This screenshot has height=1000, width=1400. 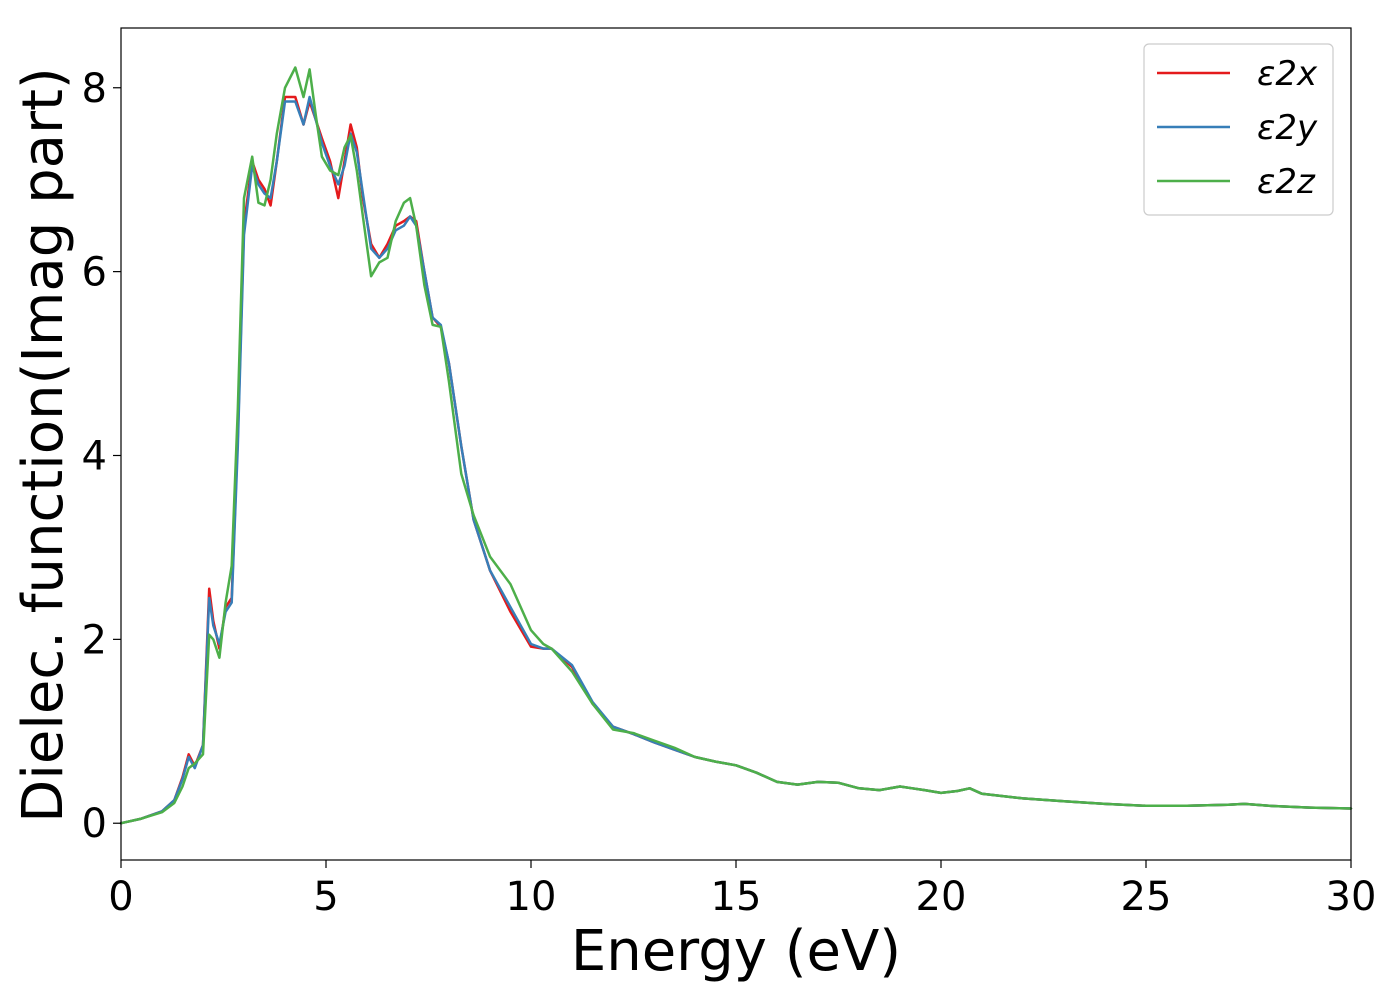 I want to click on x-axis-label: Energy (eV), so click(x=736, y=951).